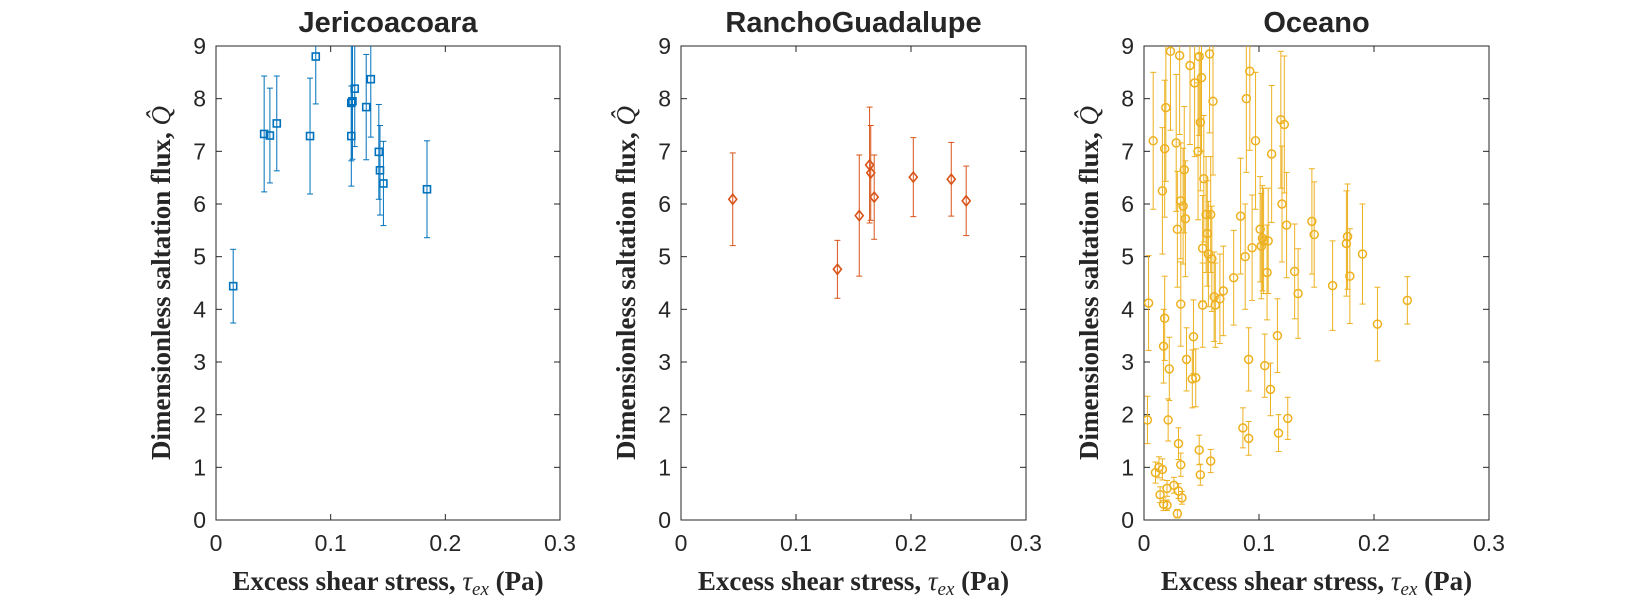 This screenshot has width=1650, height=600. Describe the element at coordinates (199, 204) in the screenshot. I see `y-tick-label: 6` at that location.